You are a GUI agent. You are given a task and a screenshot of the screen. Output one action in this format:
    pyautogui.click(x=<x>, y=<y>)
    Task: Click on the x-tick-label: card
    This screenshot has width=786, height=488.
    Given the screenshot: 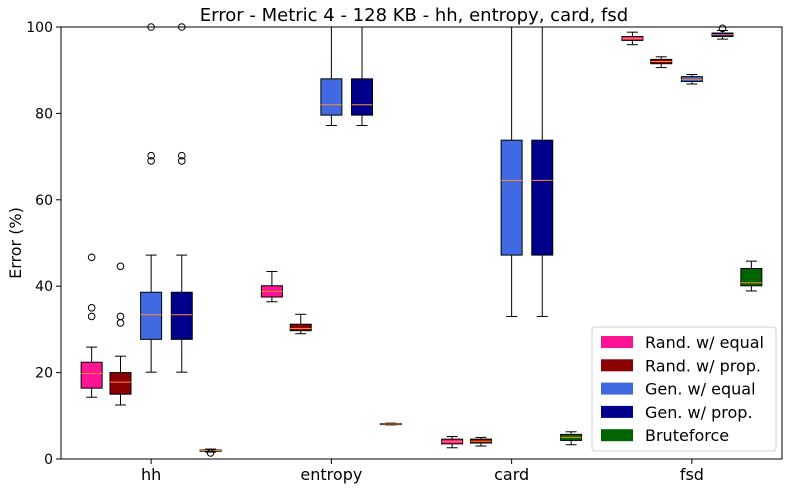 What is the action you would take?
    pyautogui.click(x=511, y=474)
    